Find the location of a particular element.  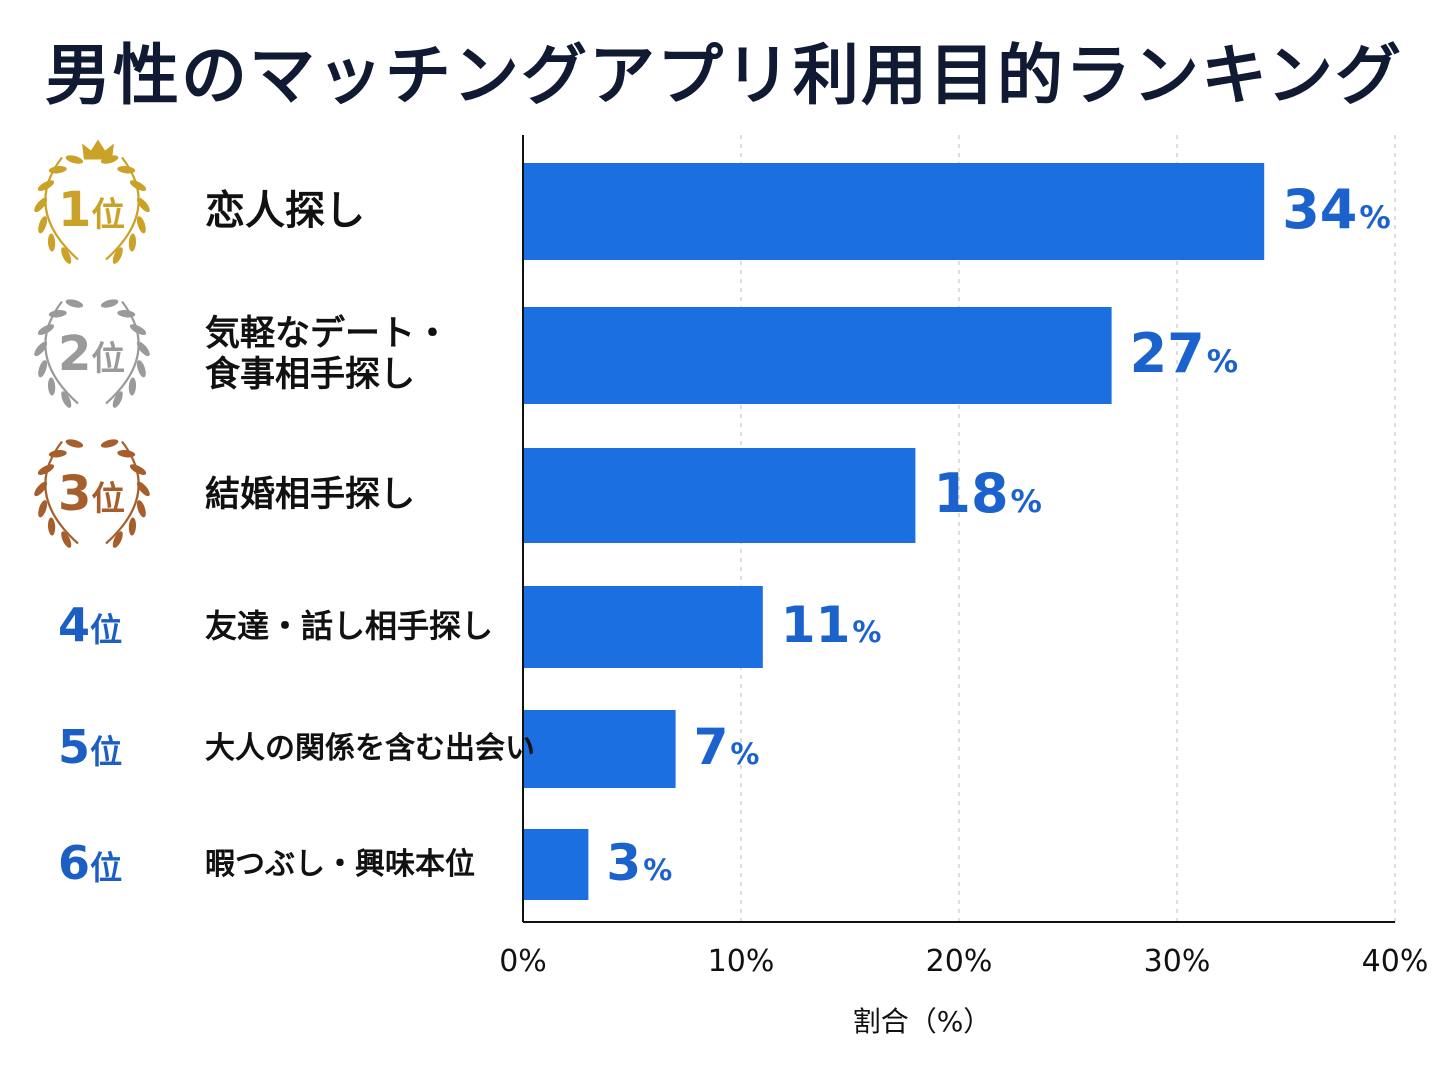

data-label: 34% is located at coordinates (1336, 209).